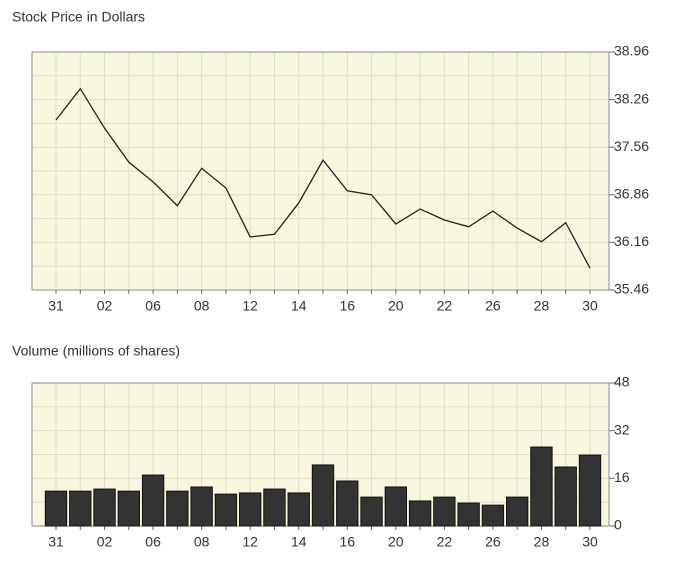 This screenshot has height=562, width=677. Describe the element at coordinates (622, 429) in the screenshot. I see `y-tick-label: 32` at that location.